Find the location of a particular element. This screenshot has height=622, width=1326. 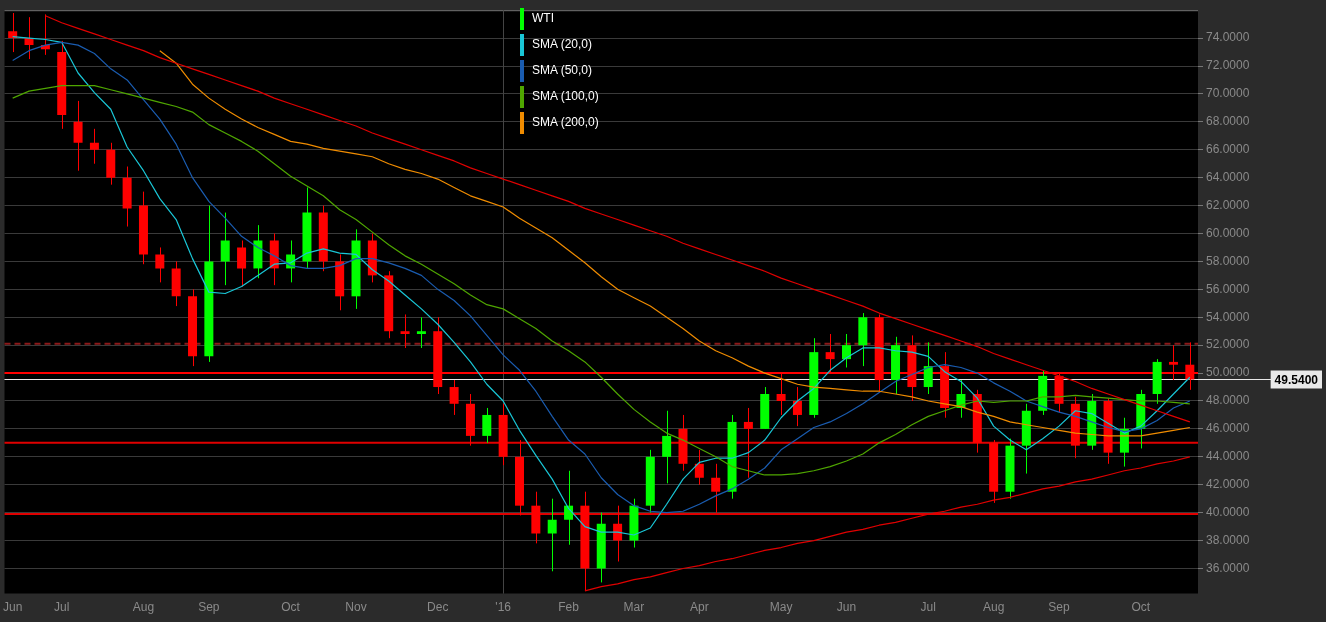

y-tick-label: 70.0000 is located at coordinates (1228, 93).